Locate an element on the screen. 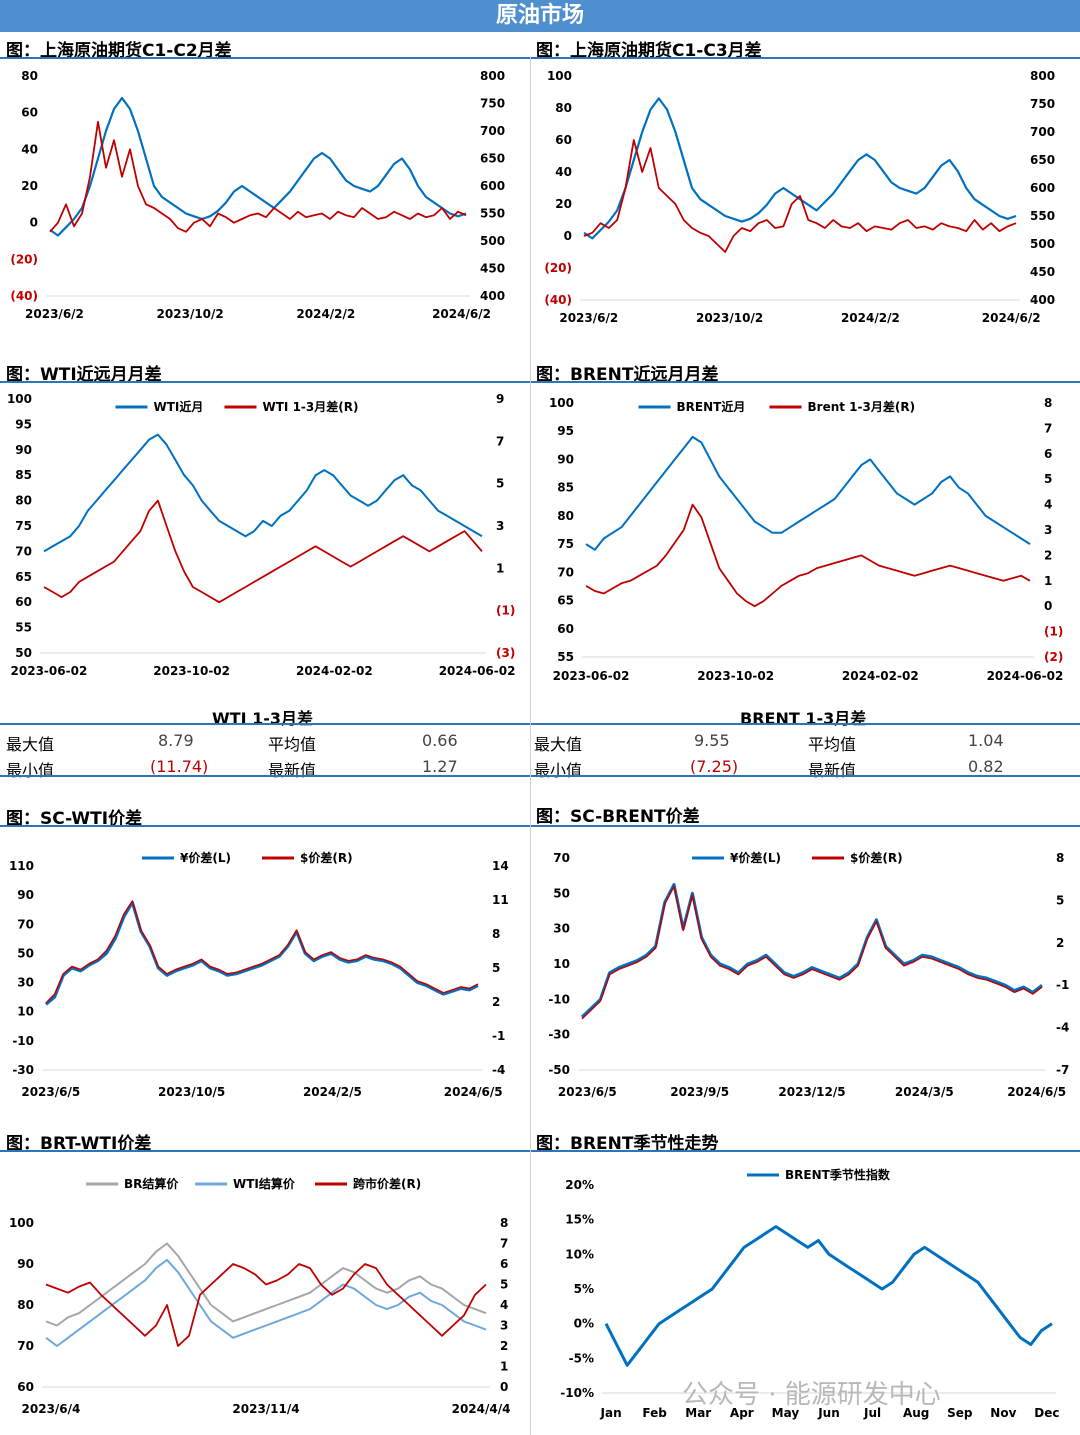 The image size is (1080, 1435). panel-title-sc-brent: 图：SC-BRENT价差 is located at coordinates (618, 817).